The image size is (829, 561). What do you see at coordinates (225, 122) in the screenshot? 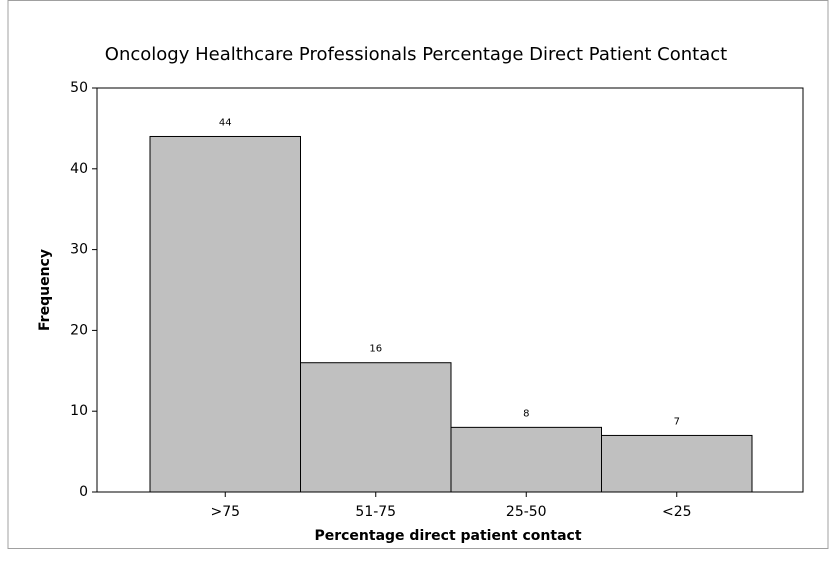
I see `data-label: 44` at bounding box center [225, 122].